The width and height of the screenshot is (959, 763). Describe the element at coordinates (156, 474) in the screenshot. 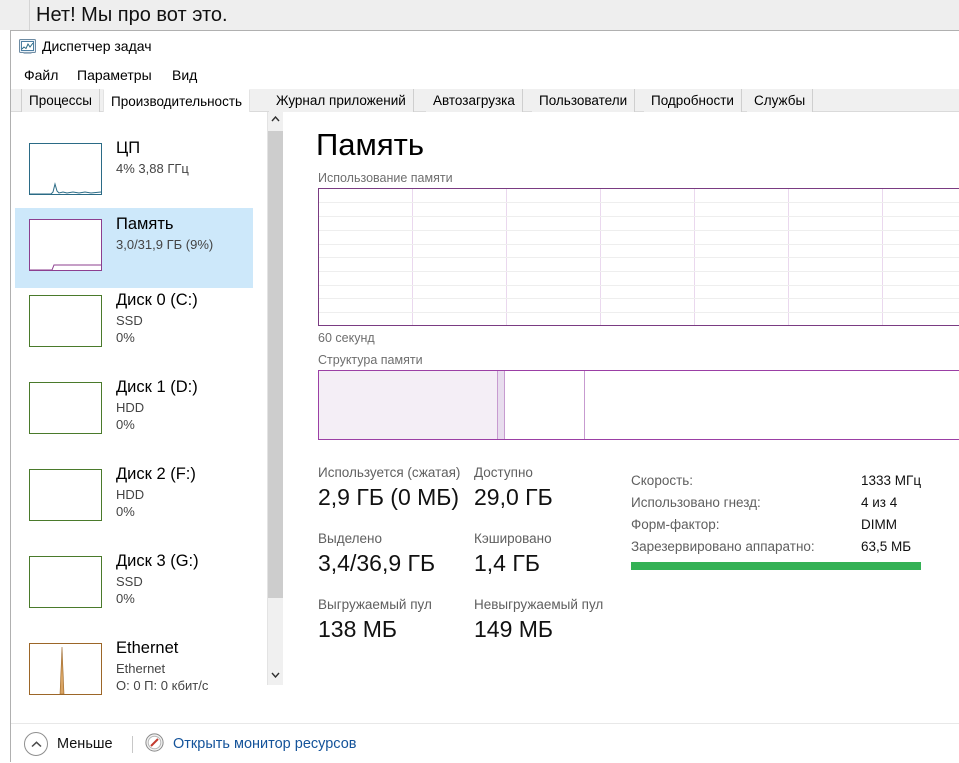

I see `sidebar-disk-2-title: Диск 2 (F:)` at that location.